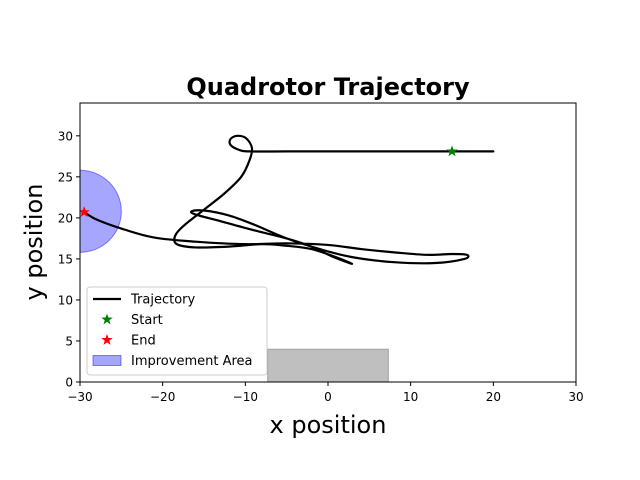  I want to click on legend-handle-start, so click(107, 319).